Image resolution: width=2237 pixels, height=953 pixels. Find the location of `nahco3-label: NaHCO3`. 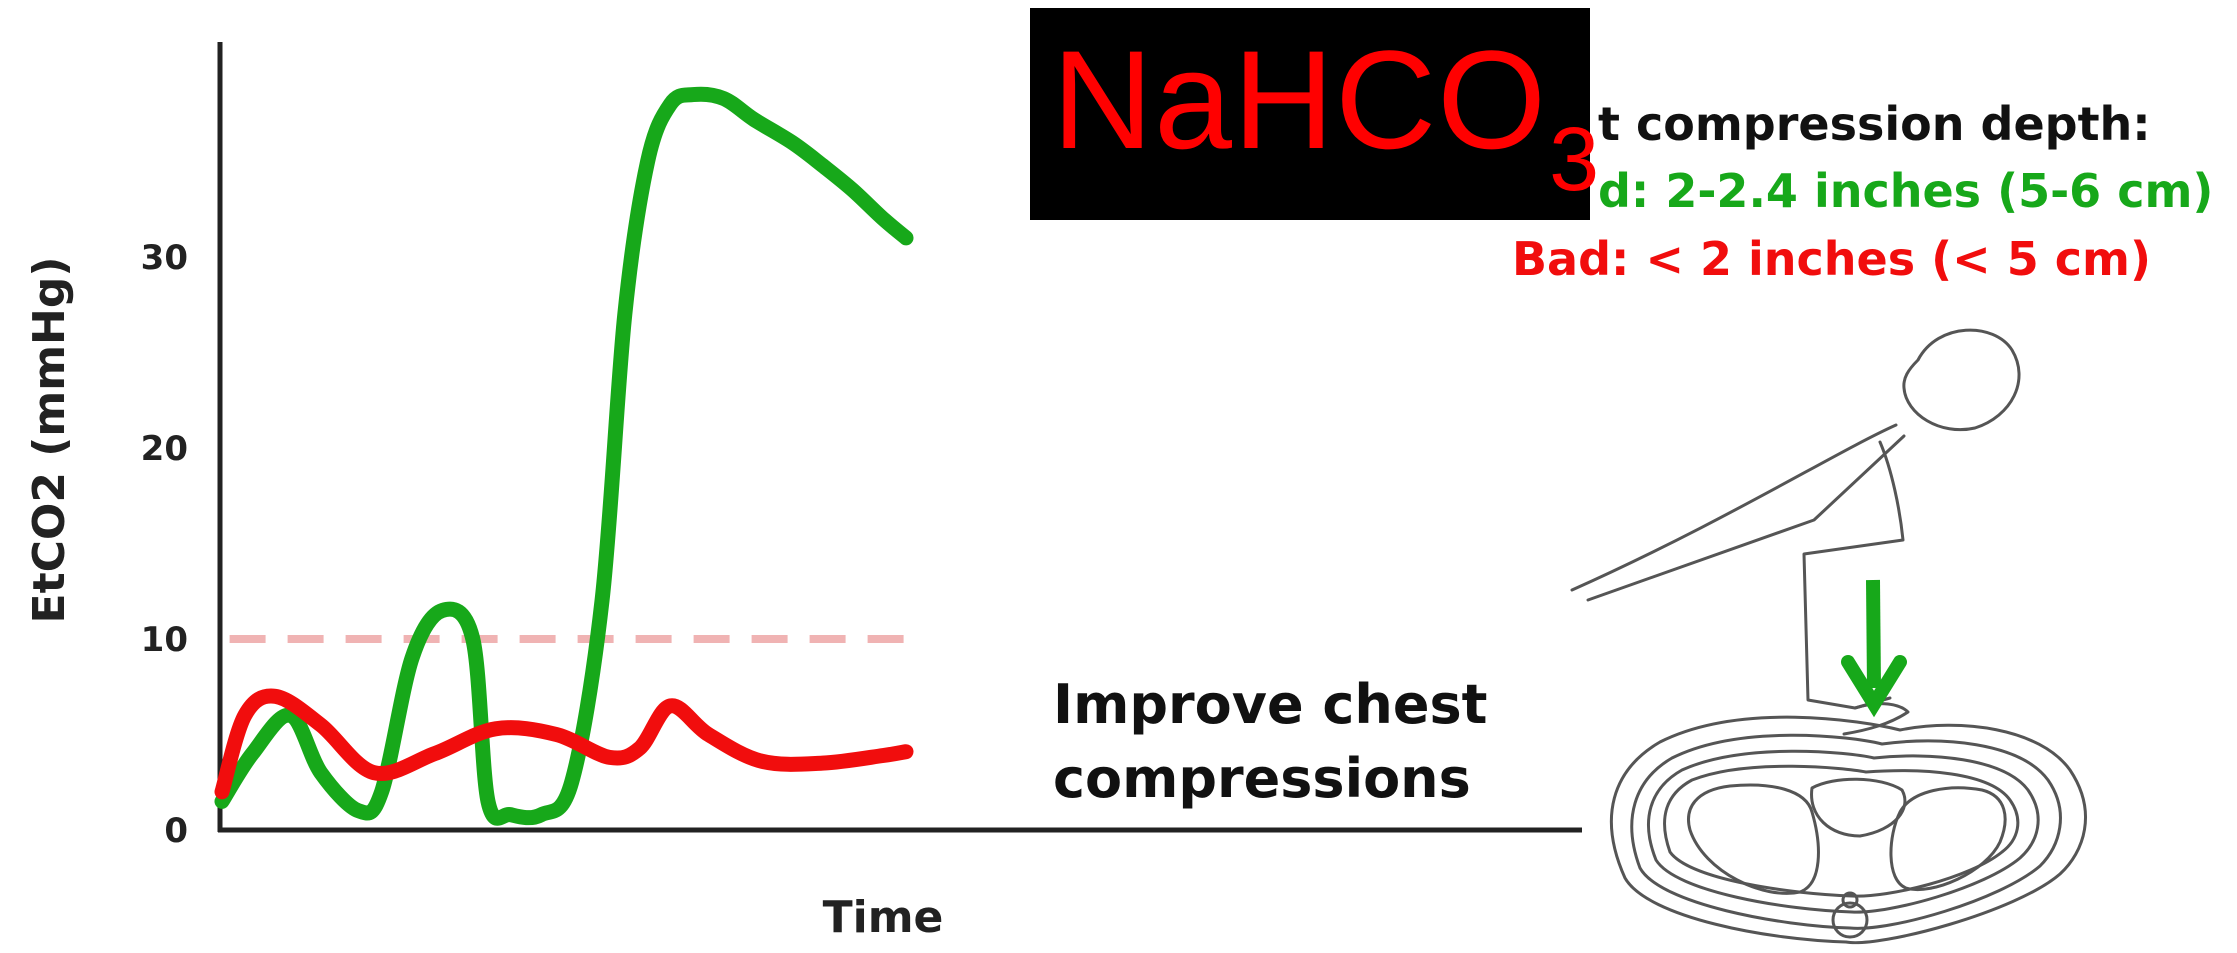

nahco3-label: NaHCO3 is located at coordinates (1326, 118).